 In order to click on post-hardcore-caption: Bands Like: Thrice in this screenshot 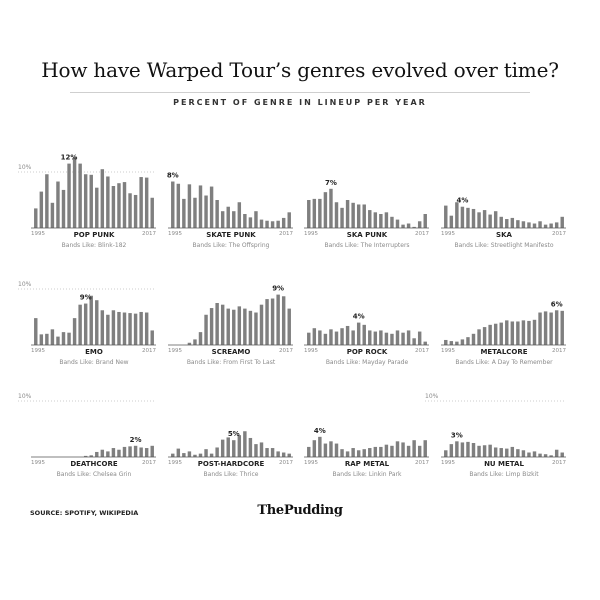, I will do `click(231, 474)`.